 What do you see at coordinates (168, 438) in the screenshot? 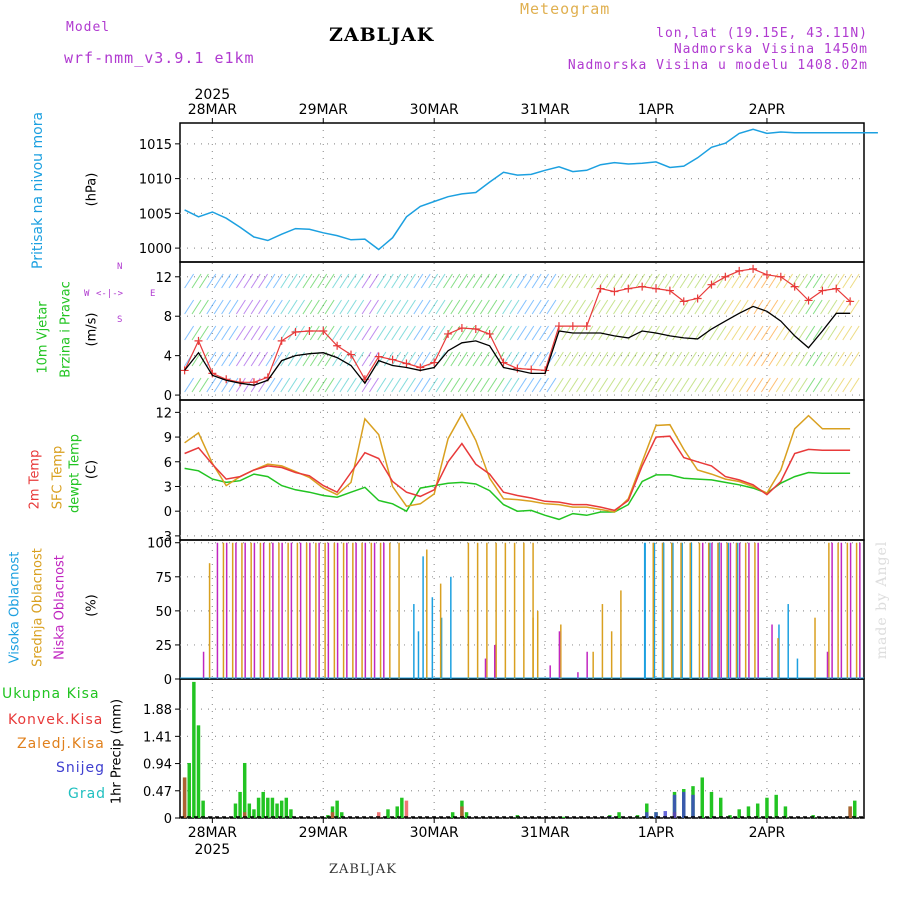
I see `temperature-tick-label: 9` at bounding box center [168, 438].